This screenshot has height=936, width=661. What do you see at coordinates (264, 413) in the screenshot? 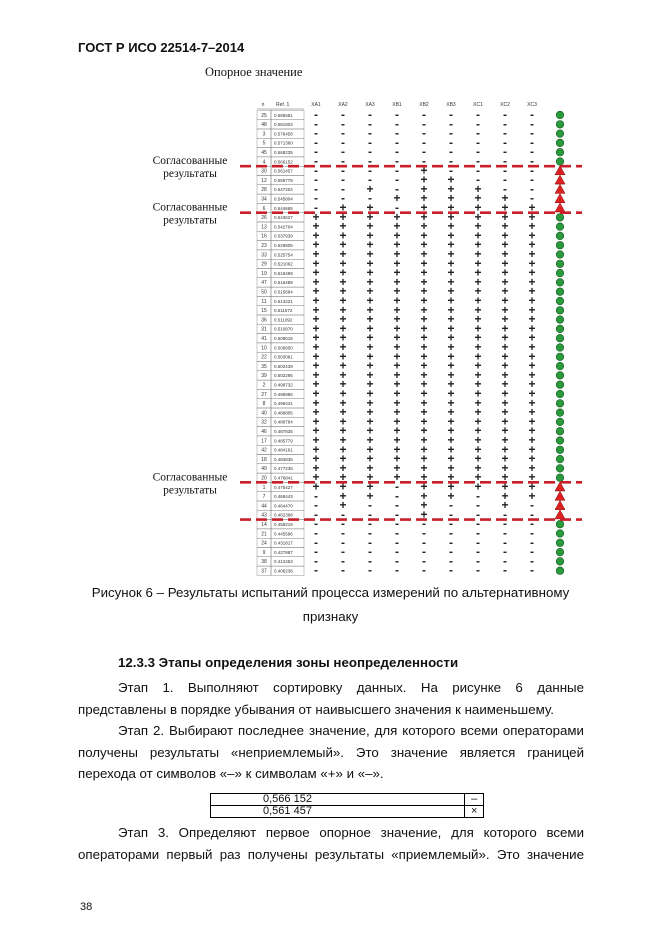
I see `part-number: 40` at bounding box center [264, 413].